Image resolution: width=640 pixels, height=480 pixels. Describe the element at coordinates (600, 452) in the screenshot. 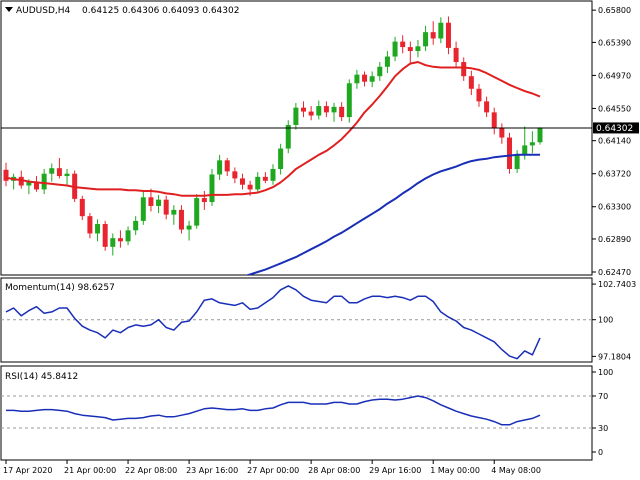

I see `rsi-tick-label: 0` at that location.